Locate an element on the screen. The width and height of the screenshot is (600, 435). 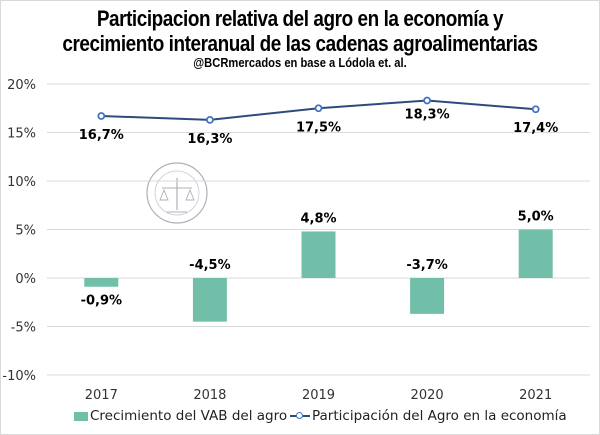
bar-data-label: -4,5% is located at coordinates (209, 265).